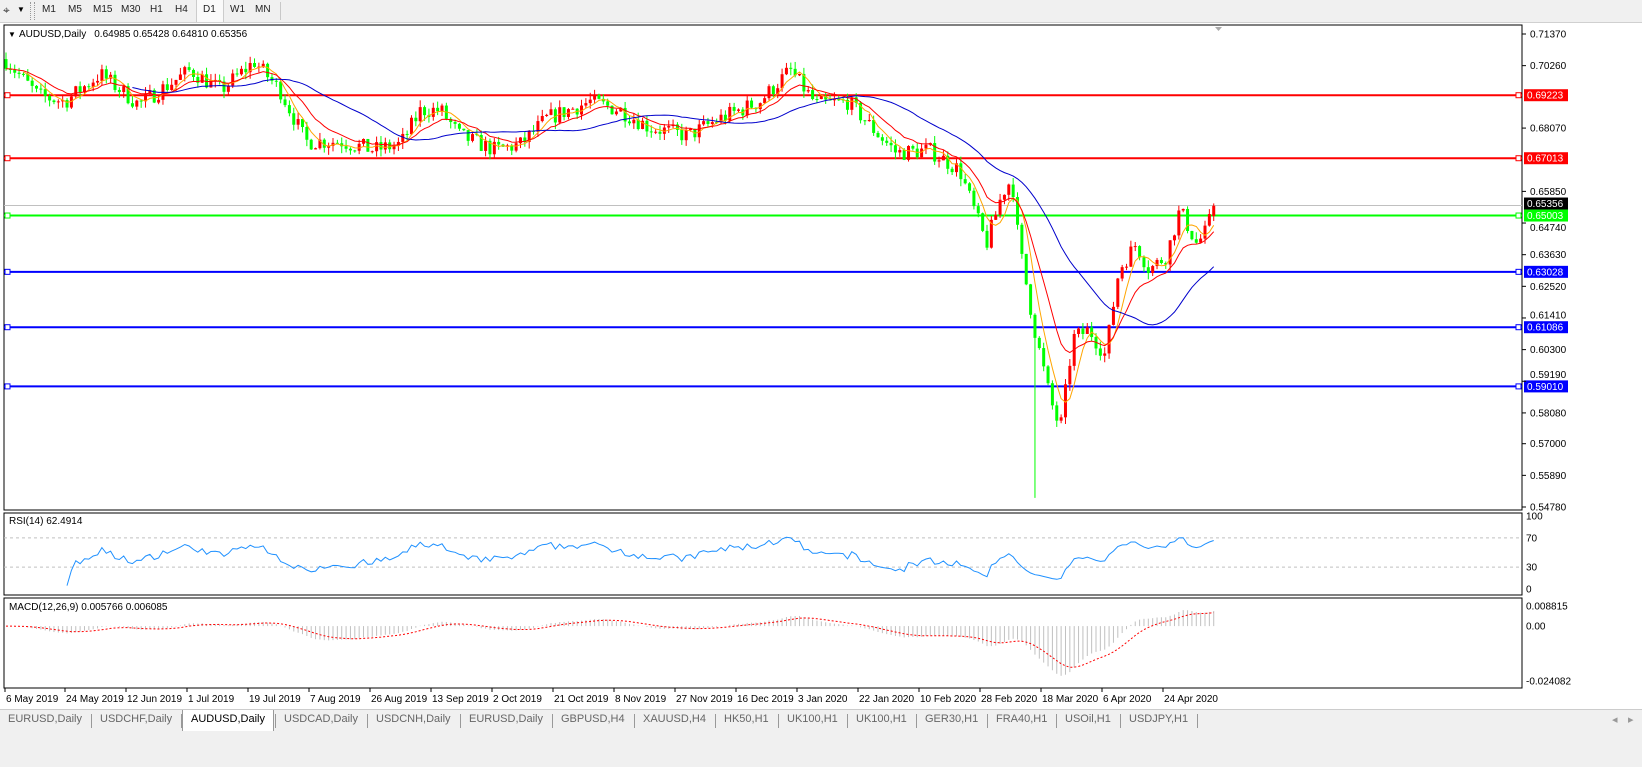  What do you see at coordinates (952, 719) in the screenshot?
I see `chart-tab: GER30,H1` at bounding box center [952, 719].